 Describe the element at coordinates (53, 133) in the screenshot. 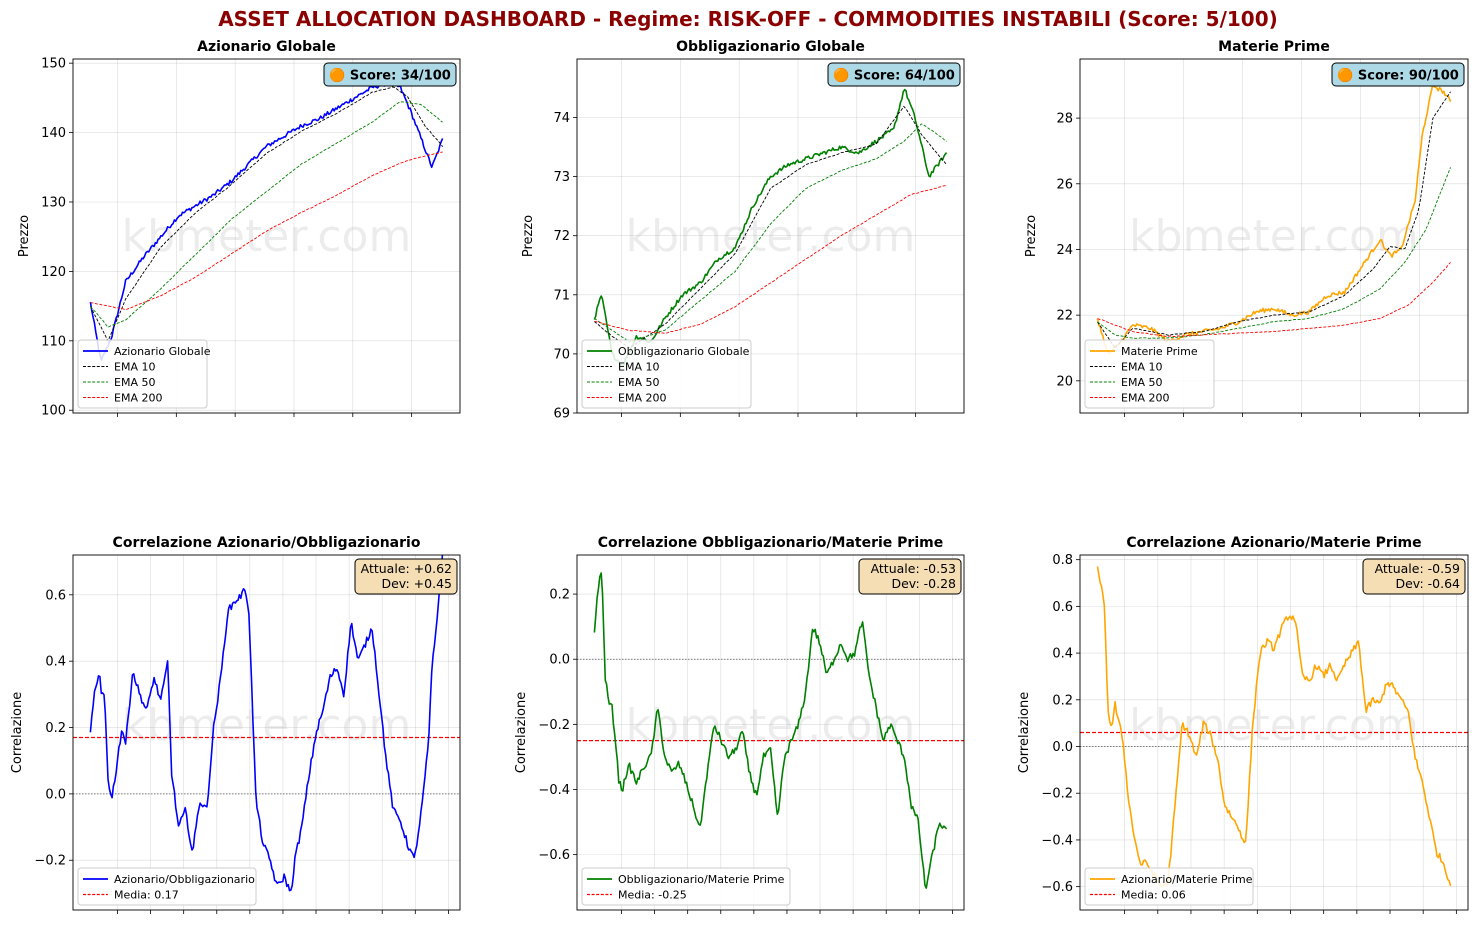

I see `y-tick-label: 140` at that location.